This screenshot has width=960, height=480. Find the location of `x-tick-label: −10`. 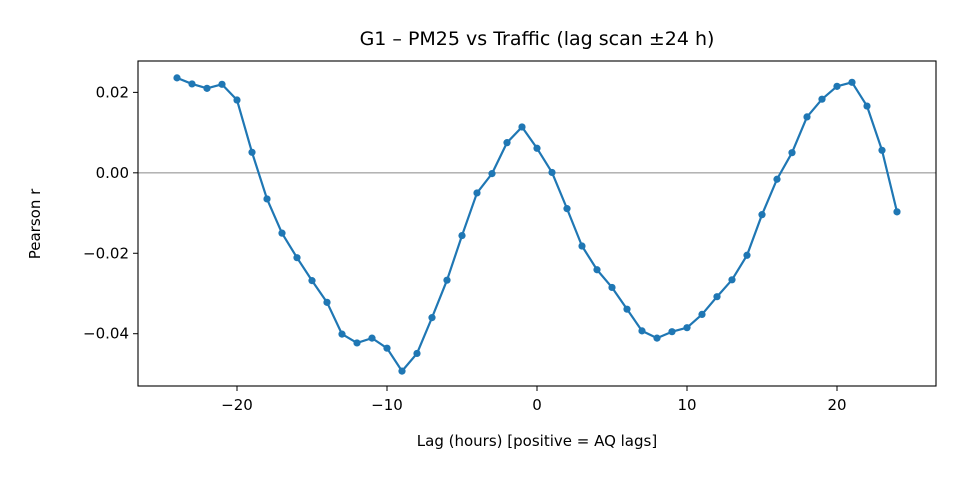

x-tick-label: −10 is located at coordinates (387, 405).